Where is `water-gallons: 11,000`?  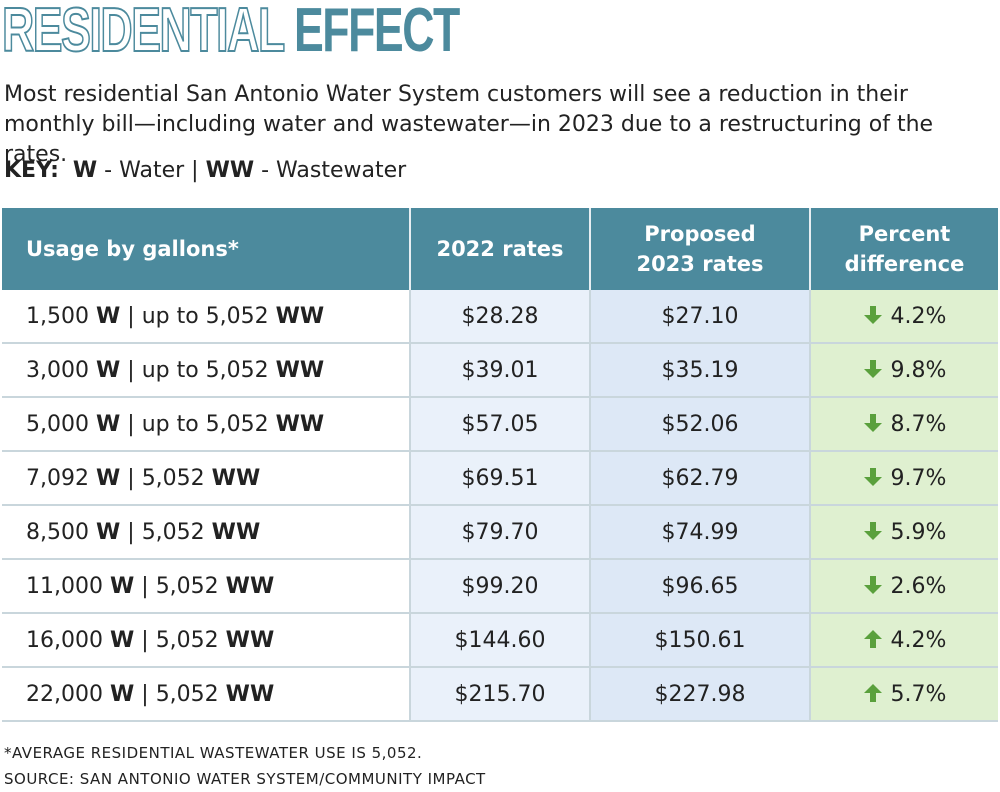 water-gallons: 11,000 is located at coordinates (64, 586).